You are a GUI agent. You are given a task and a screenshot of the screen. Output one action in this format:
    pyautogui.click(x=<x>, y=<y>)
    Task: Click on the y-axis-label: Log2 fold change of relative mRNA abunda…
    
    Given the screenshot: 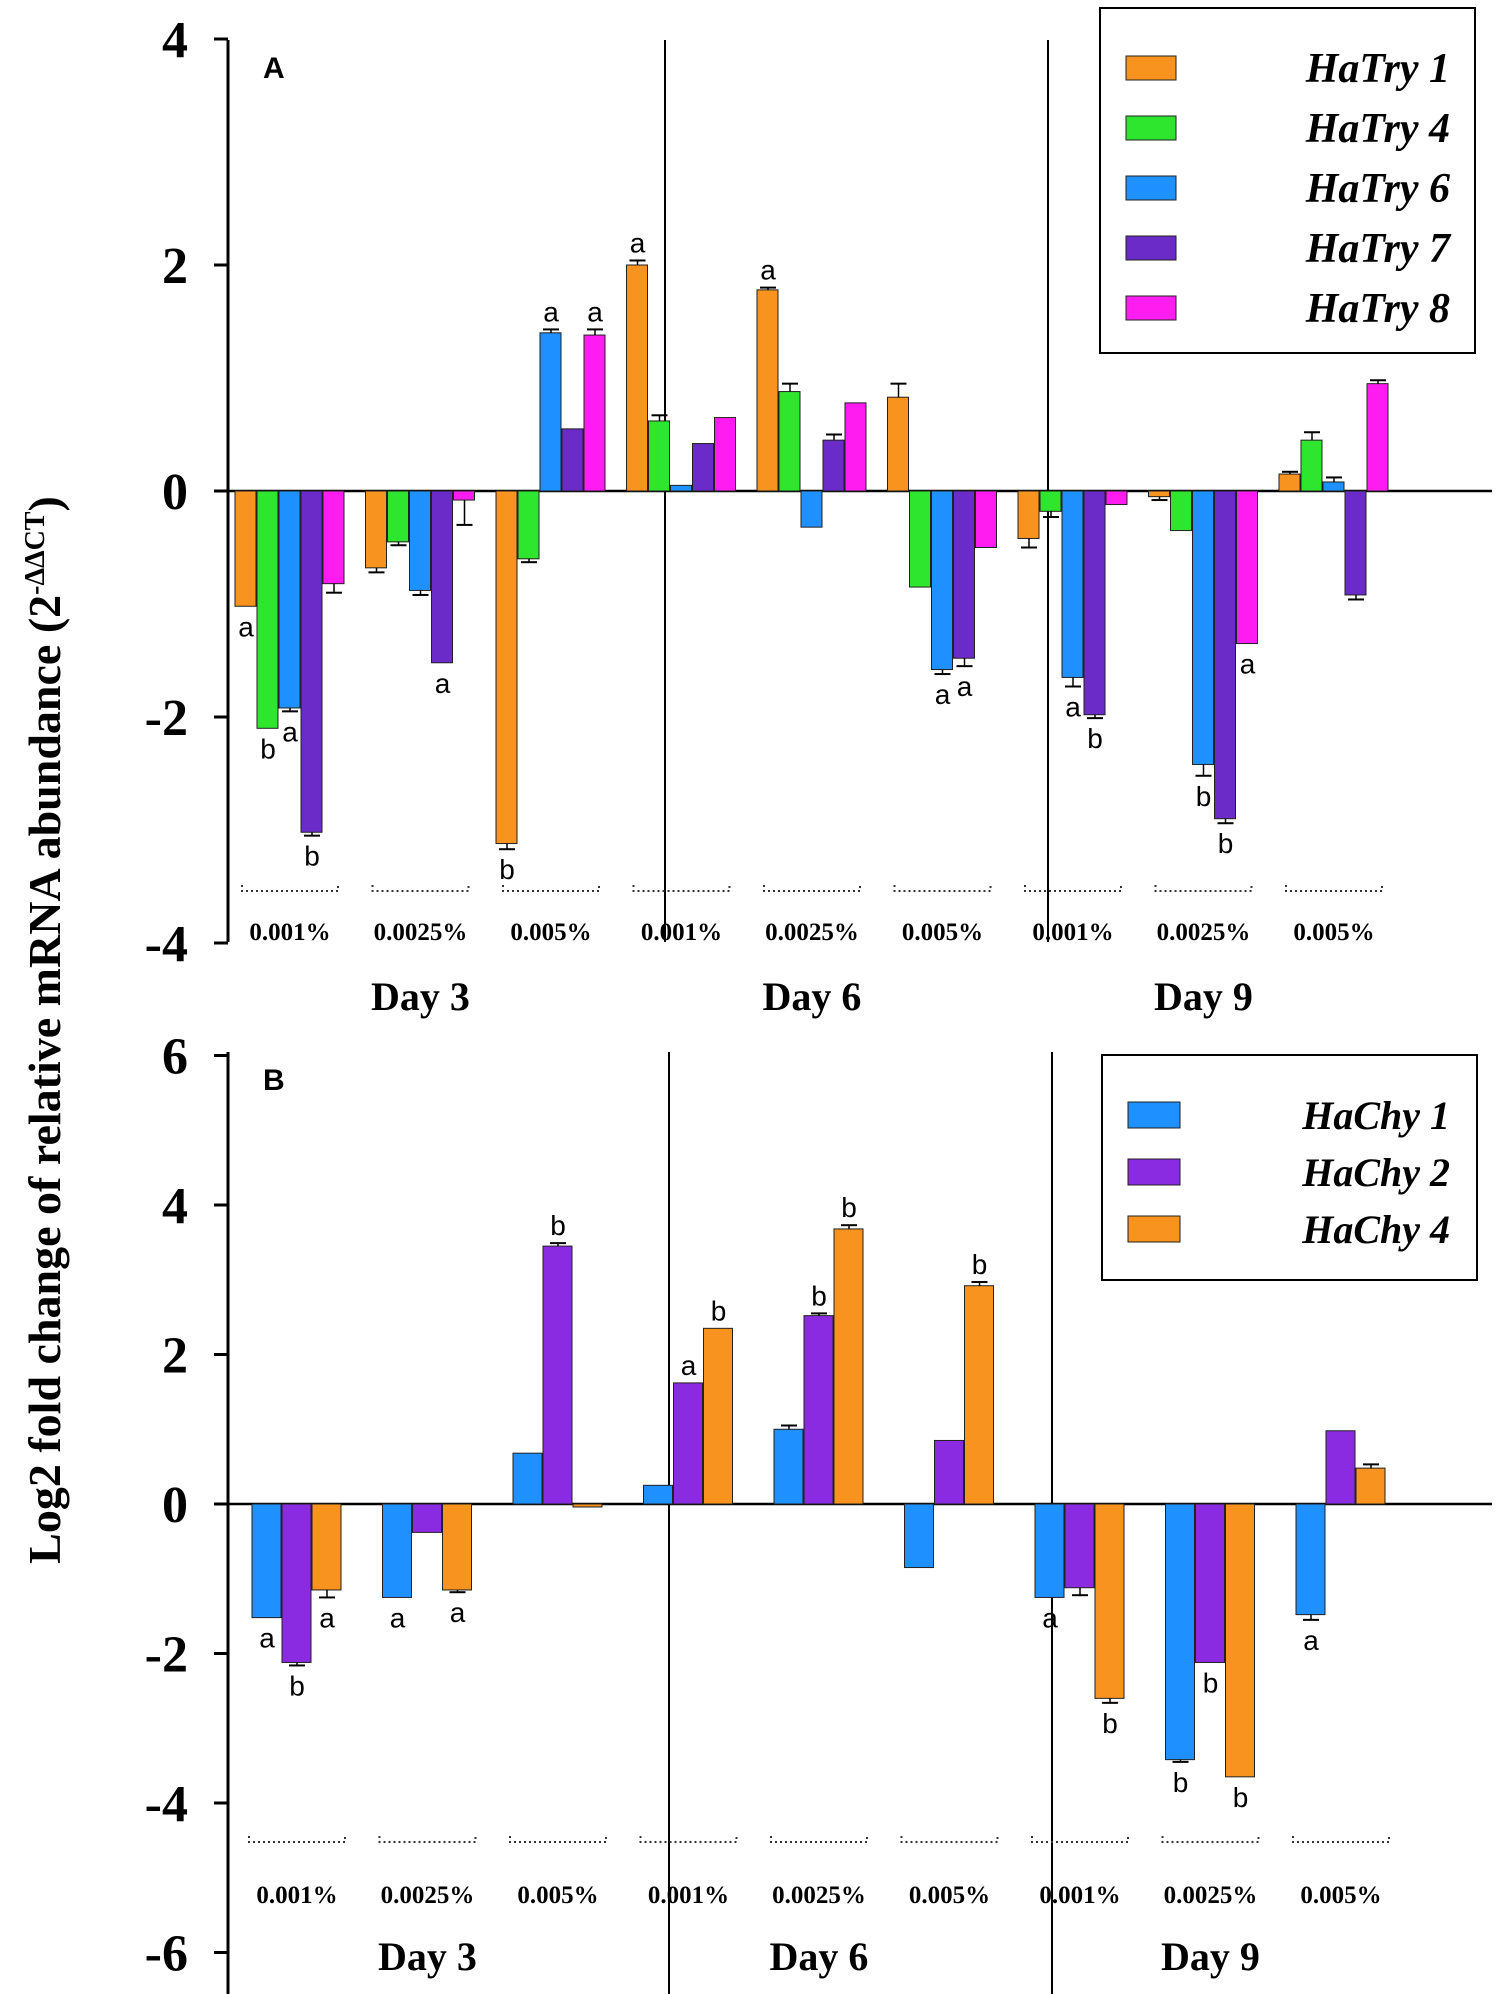 What is the action you would take?
    pyautogui.click(x=44, y=1030)
    